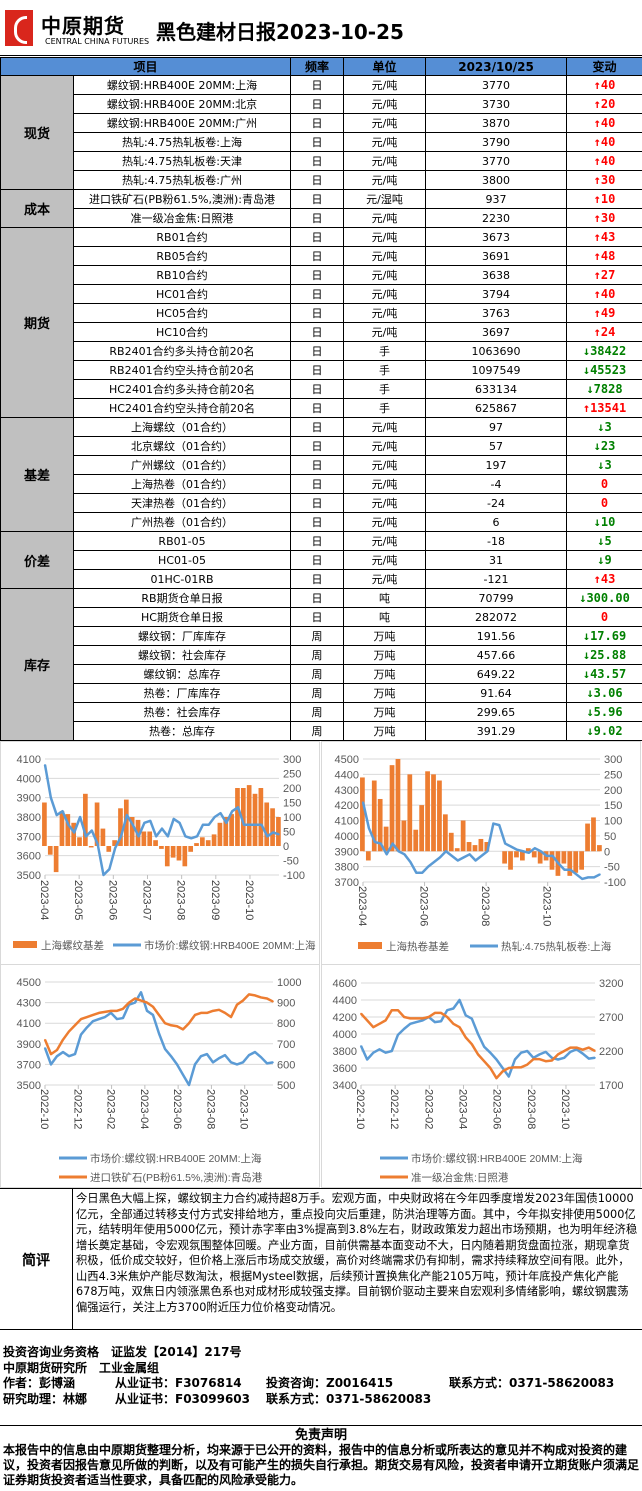  I want to click on logo-cn: 中原期货, so click(83, 26).